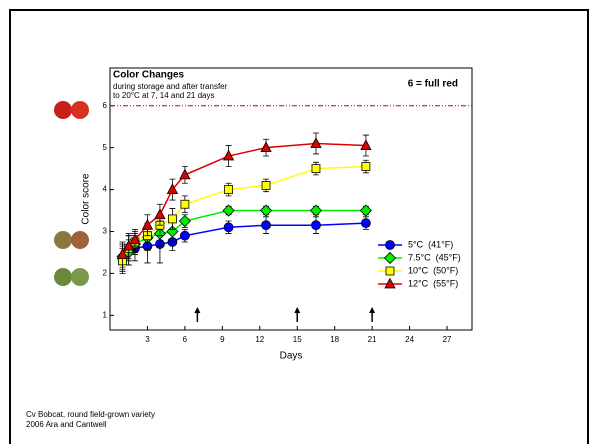 The height and width of the screenshot is (444, 590). Describe the element at coordinates (170, 86) in the screenshot. I see `chart-subtitle: during storage and after transfer` at that location.